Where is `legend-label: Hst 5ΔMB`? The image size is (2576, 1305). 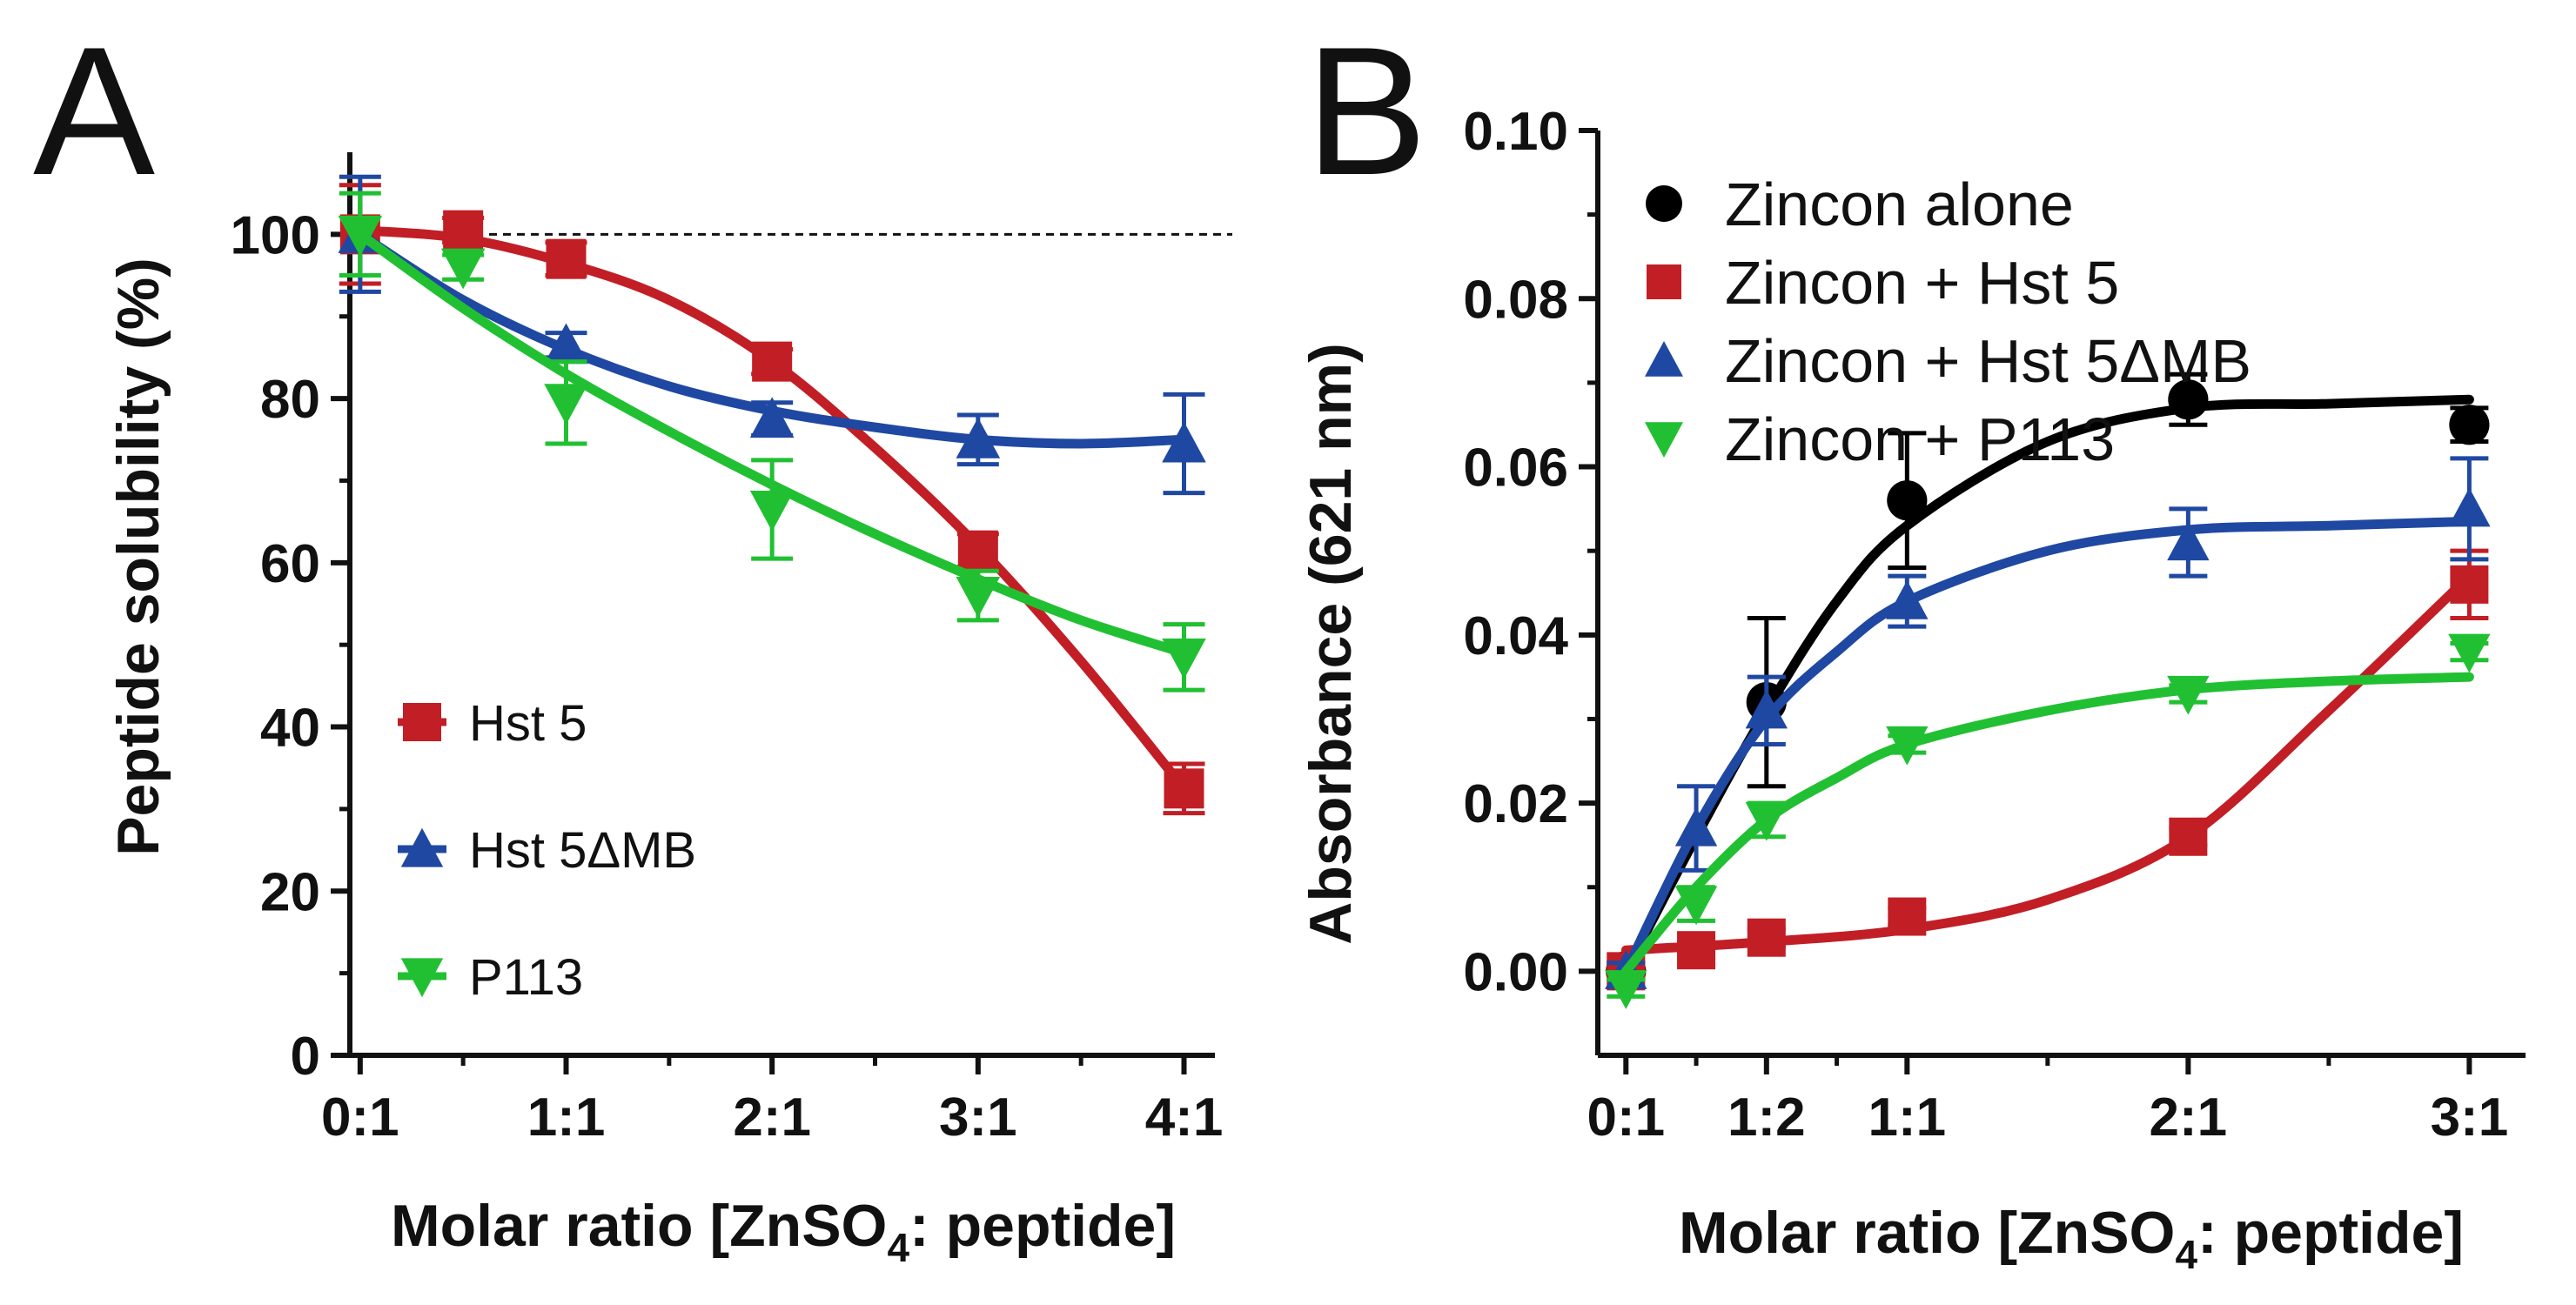 legend-label: Hst 5ΔMB is located at coordinates (583, 850).